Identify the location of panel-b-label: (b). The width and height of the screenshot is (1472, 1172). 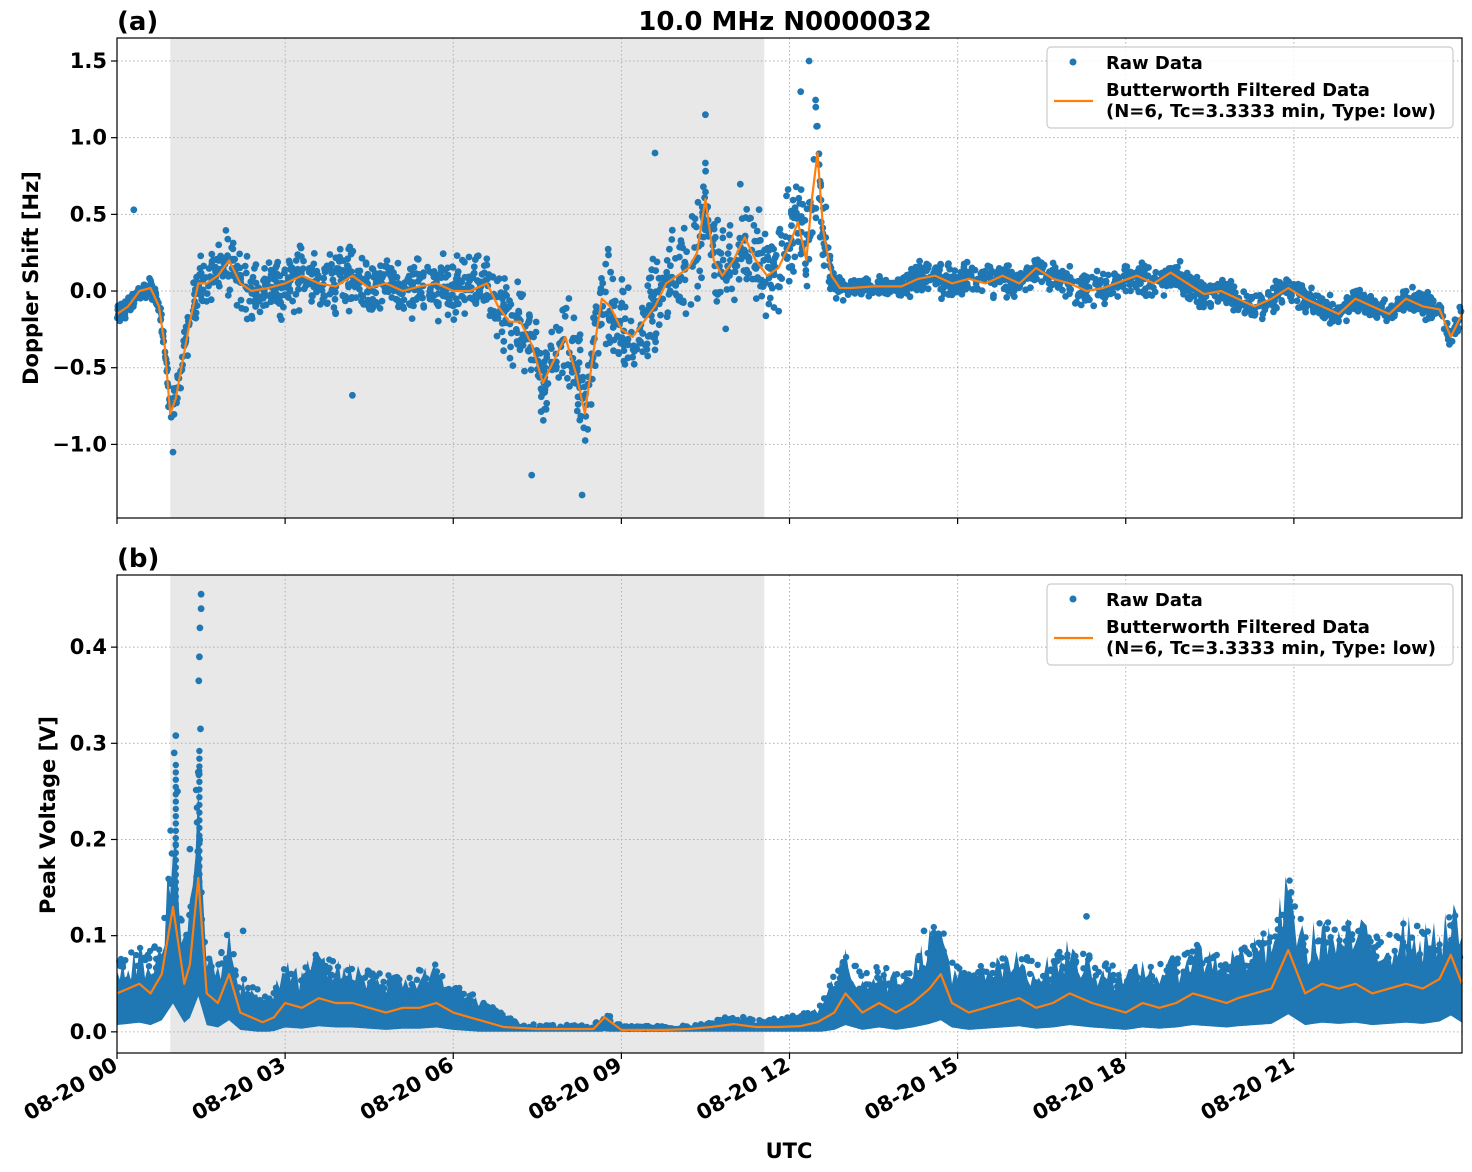
(138, 559).